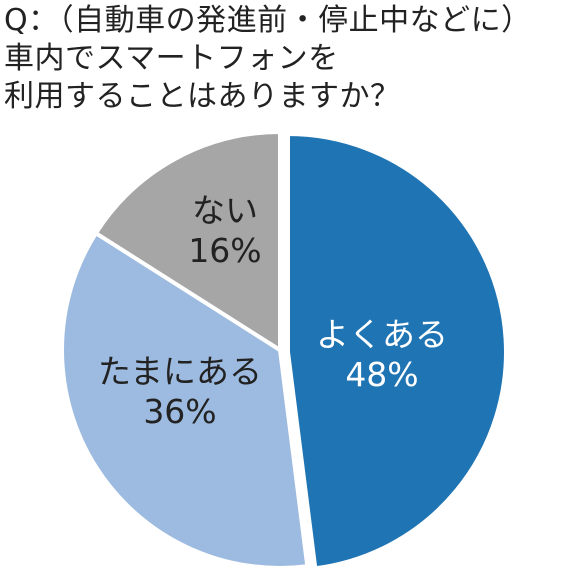 The width and height of the screenshot is (585, 573). Describe the element at coordinates (224, 250) in the screenshot. I see `slice-percent-3: 16%` at that location.